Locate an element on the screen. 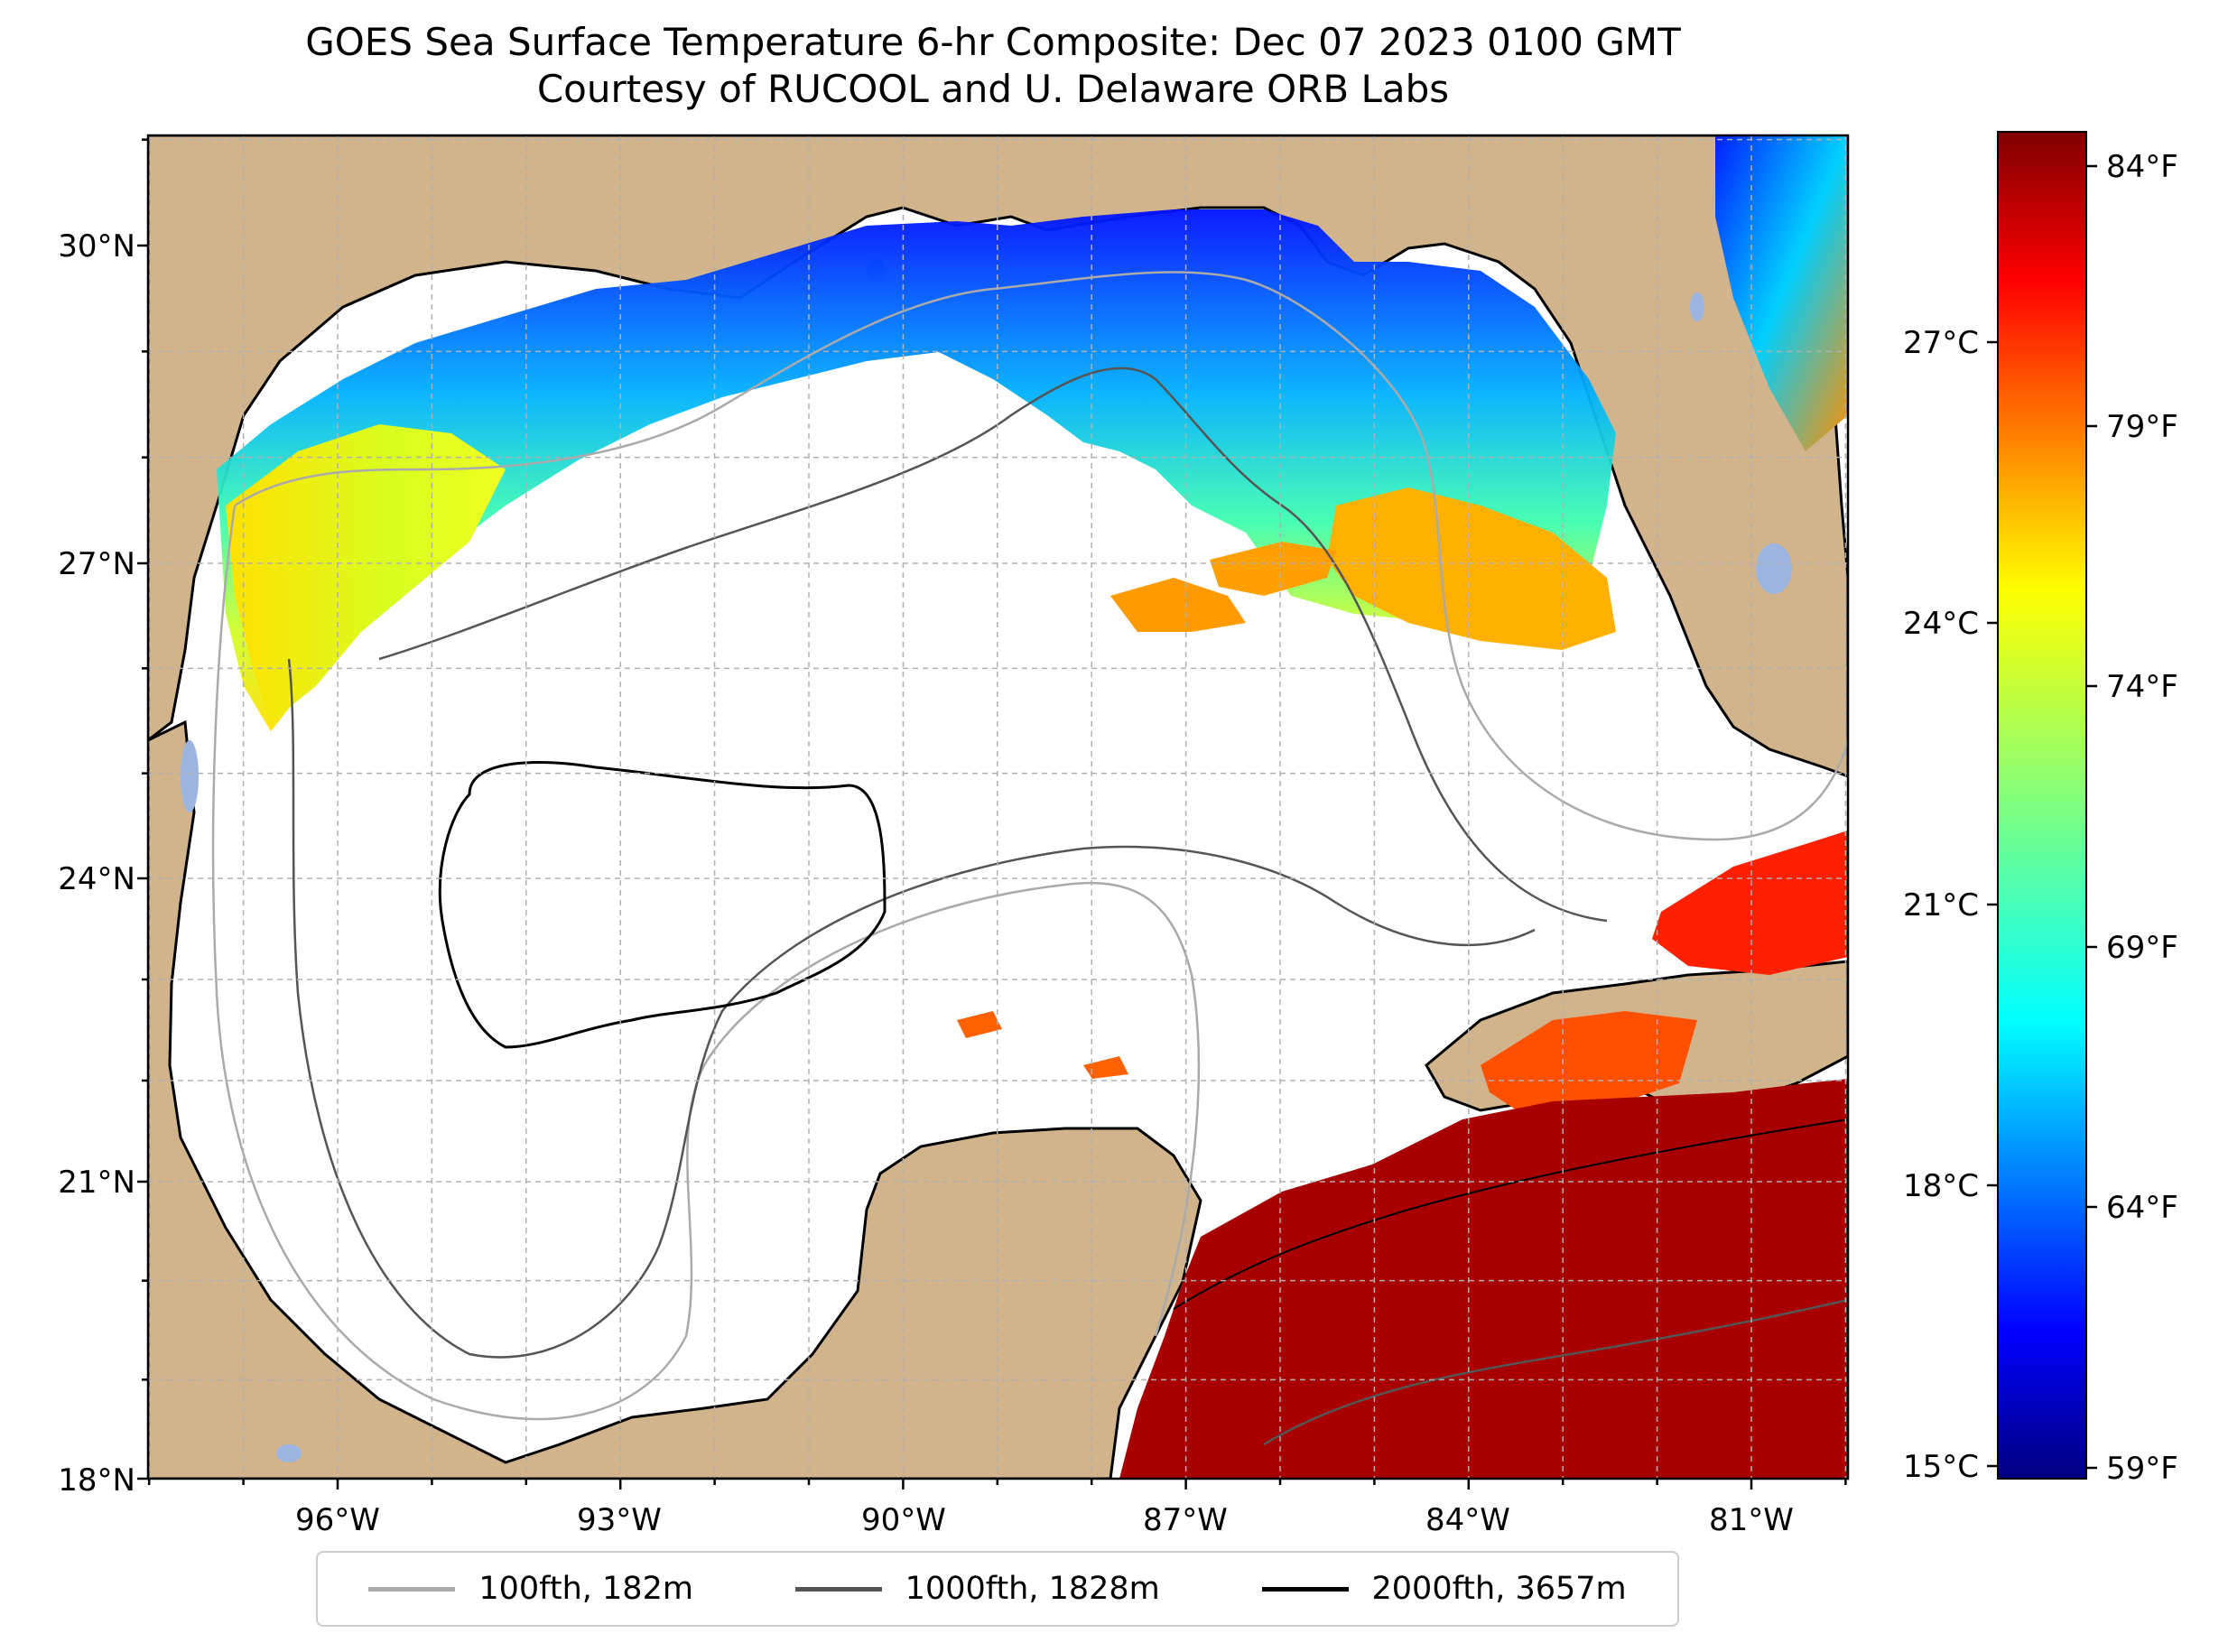  cbar-c-15: 15°C is located at coordinates (1941, 1467).